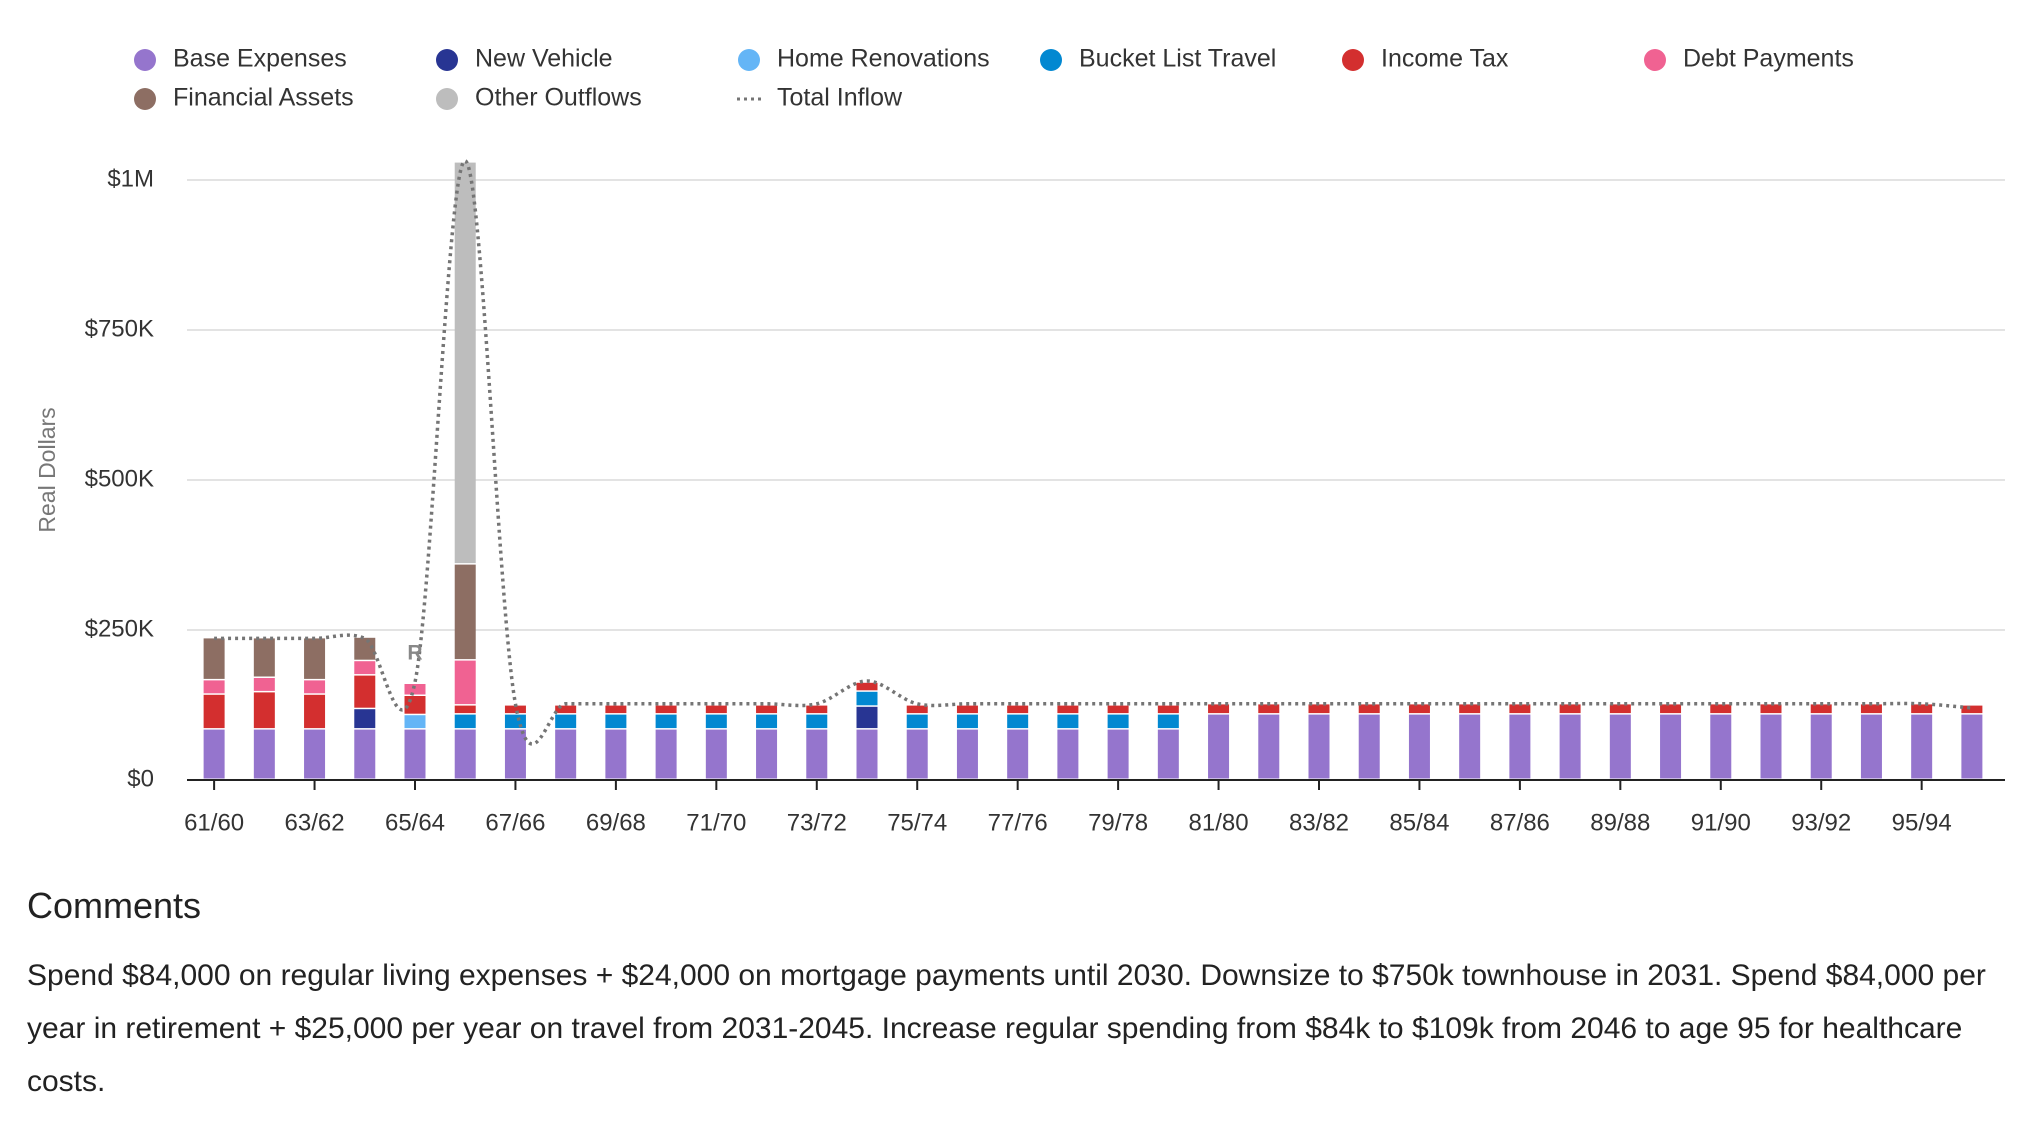  Describe the element at coordinates (1319, 822) in the screenshot. I see `x-tick-label: 83/82` at that location.